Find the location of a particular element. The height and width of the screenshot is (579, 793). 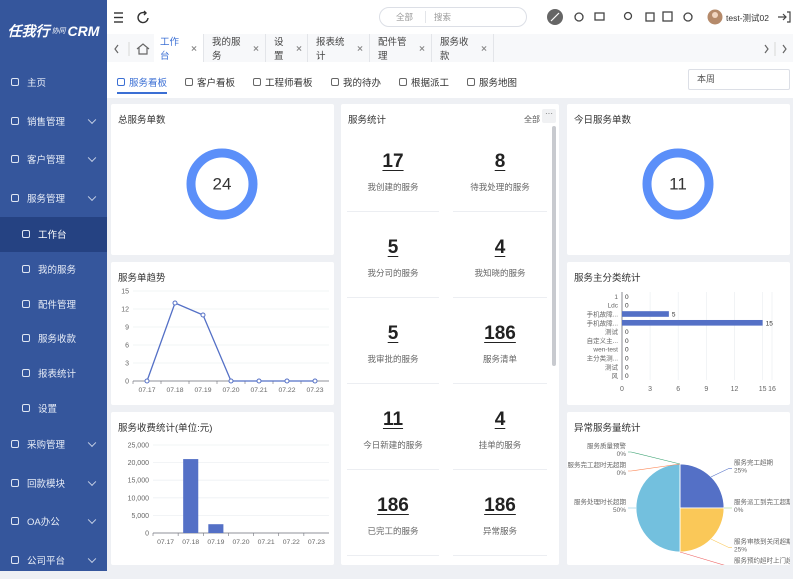

nav-subitem: 服务收款 is located at coordinates (53, 338).